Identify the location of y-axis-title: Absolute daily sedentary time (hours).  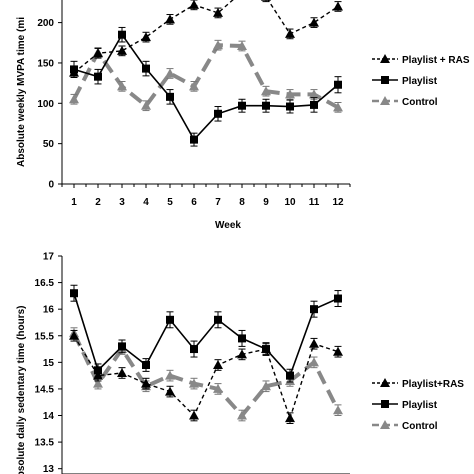
(21, 390).